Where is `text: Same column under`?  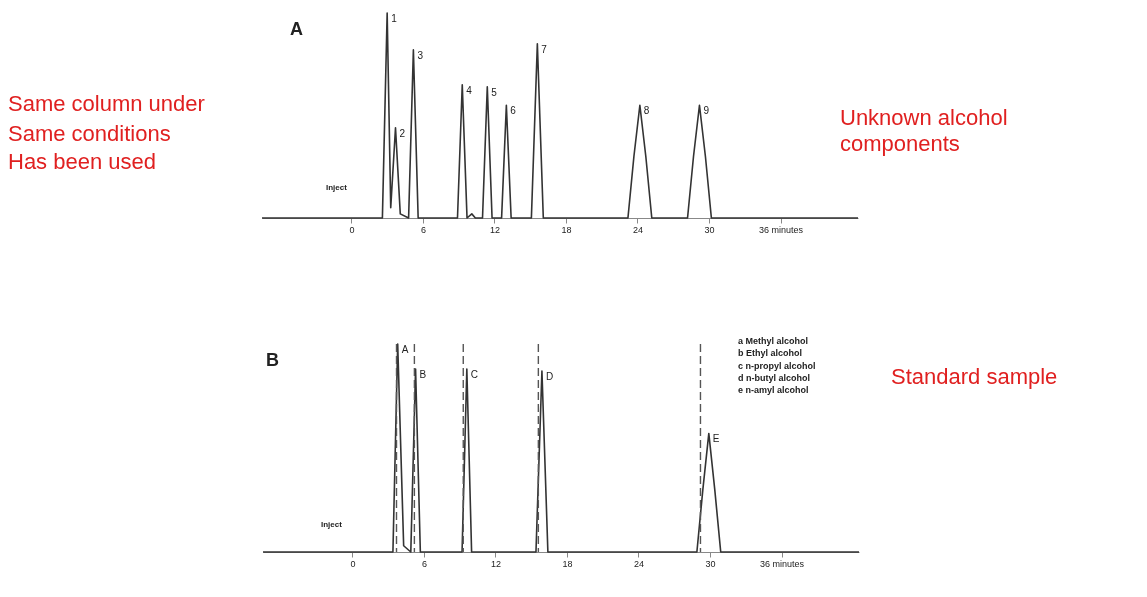 text: Same column under is located at coordinates (106, 103).